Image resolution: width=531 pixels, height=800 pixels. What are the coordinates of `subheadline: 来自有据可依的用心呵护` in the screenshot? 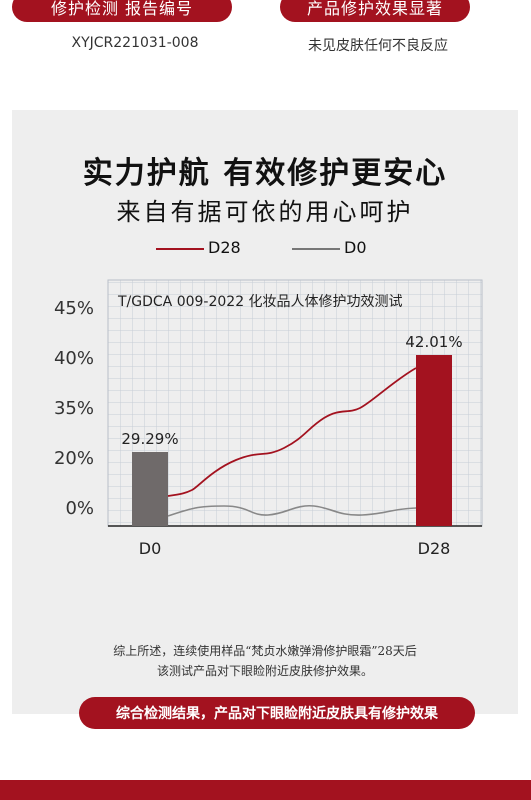 It's located at (265, 212).